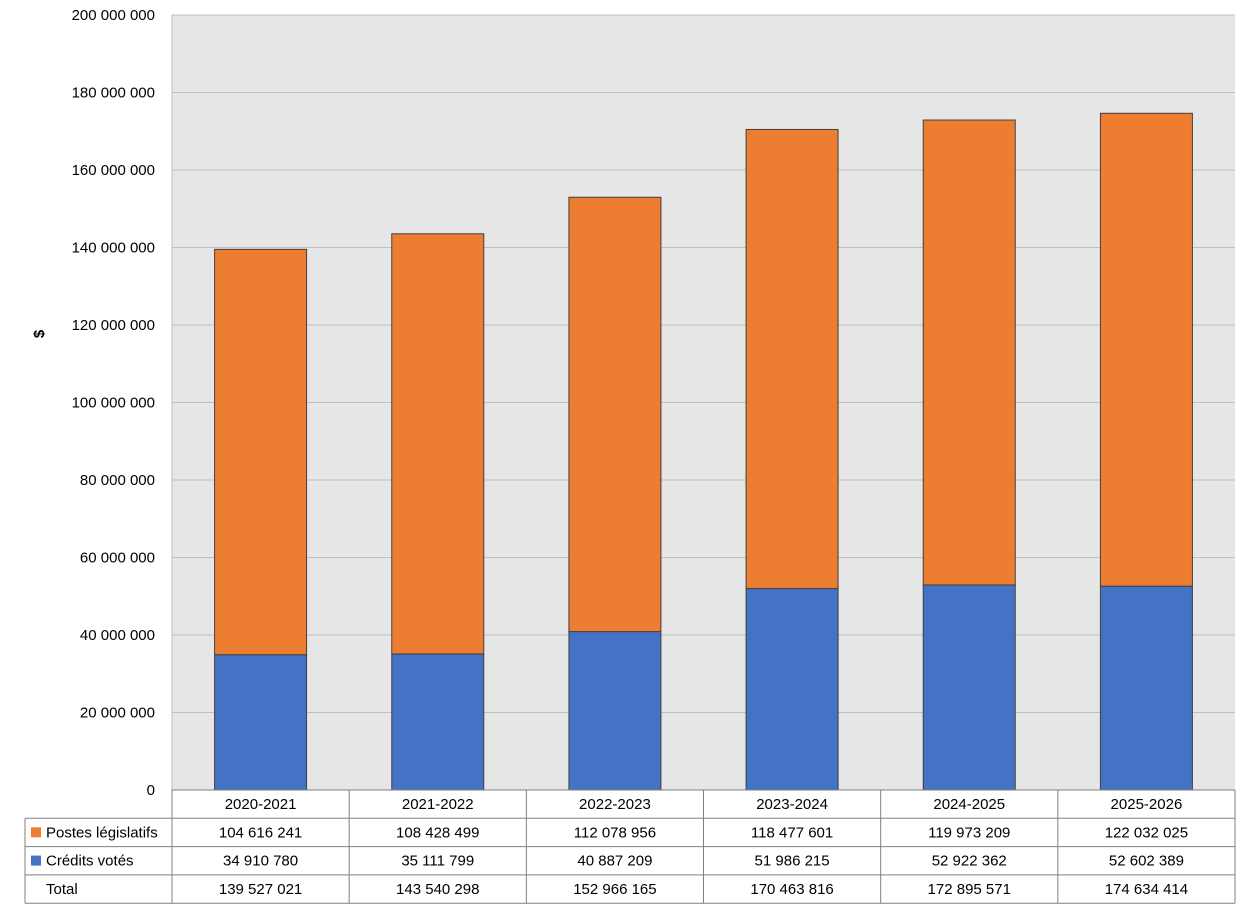 The image size is (1247, 911). What do you see at coordinates (438, 804) in the screenshot?
I see `x-category-label: 2021-2022` at bounding box center [438, 804].